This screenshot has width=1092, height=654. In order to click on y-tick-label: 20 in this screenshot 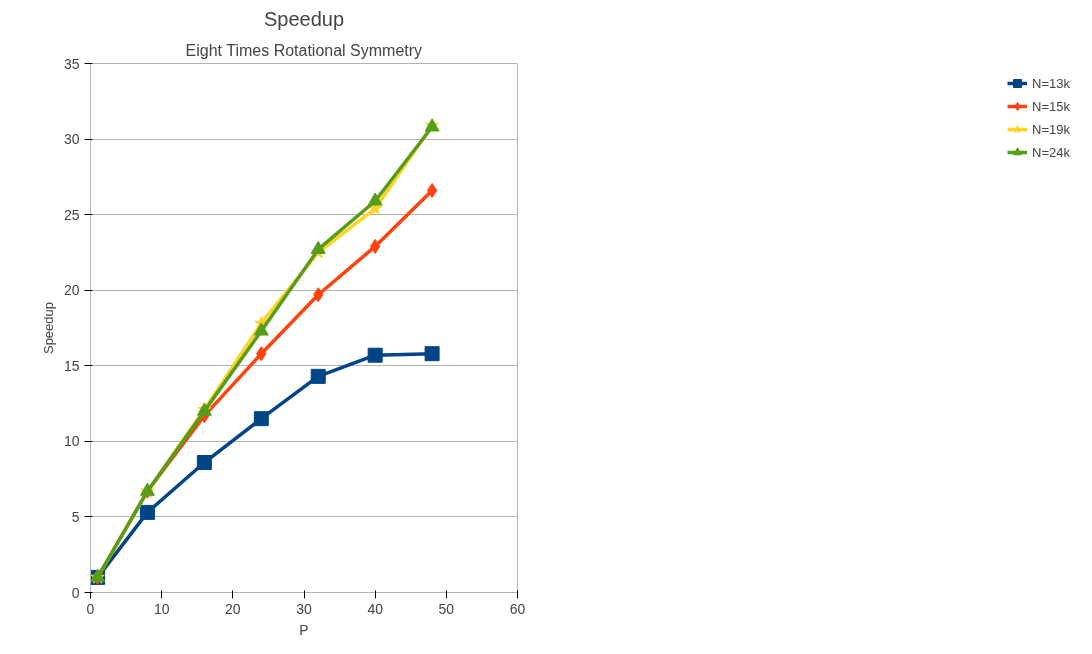, I will do `click(71, 290)`.